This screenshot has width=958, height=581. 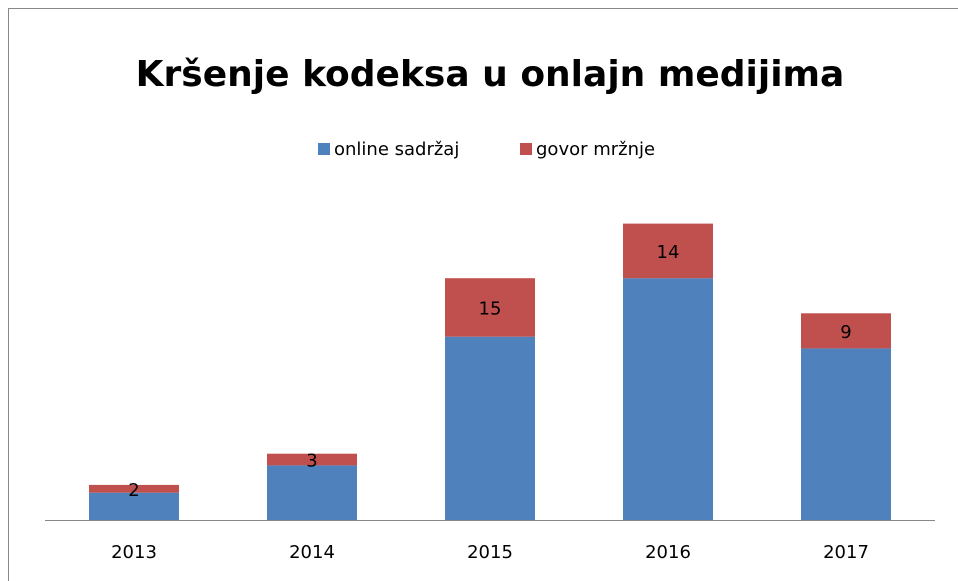 I want to click on legend-label: online sadržaj, so click(x=396, y=149).